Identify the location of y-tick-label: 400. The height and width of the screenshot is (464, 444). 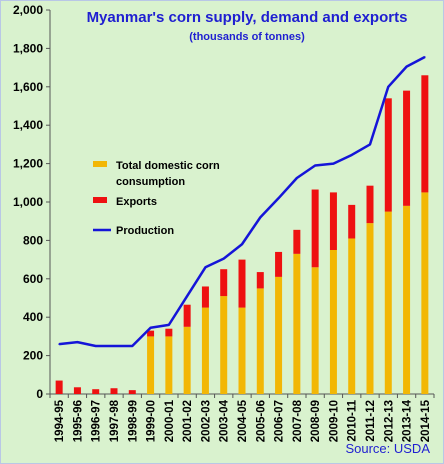
(33, 317).